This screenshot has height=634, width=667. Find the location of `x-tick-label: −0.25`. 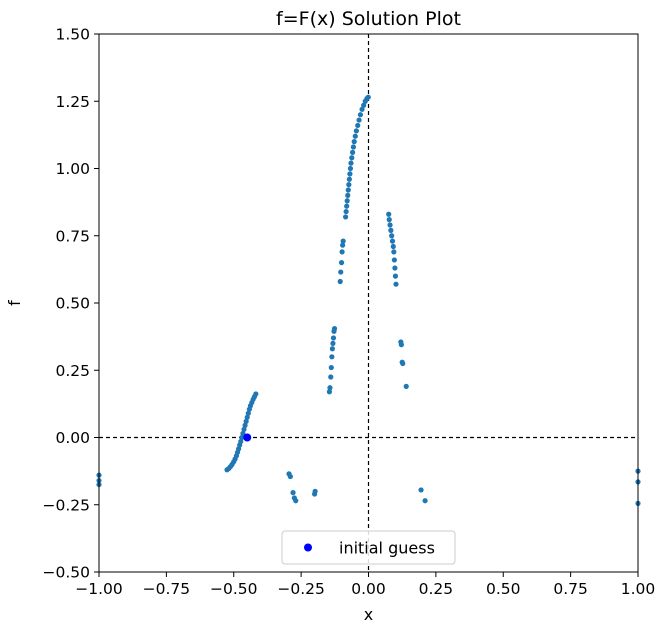

x-tick-label: −0.25 is located at coordinates (301, 589).